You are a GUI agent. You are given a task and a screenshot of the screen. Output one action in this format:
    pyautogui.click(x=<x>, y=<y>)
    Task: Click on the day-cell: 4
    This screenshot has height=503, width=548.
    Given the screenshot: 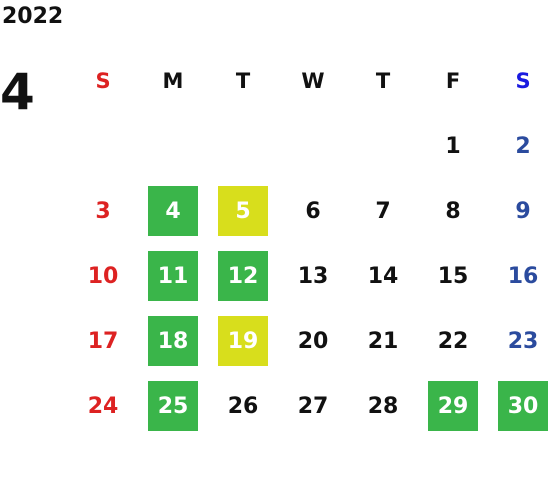 What is the action you would take?
    pyautogui.click(x=173, y=211)
    